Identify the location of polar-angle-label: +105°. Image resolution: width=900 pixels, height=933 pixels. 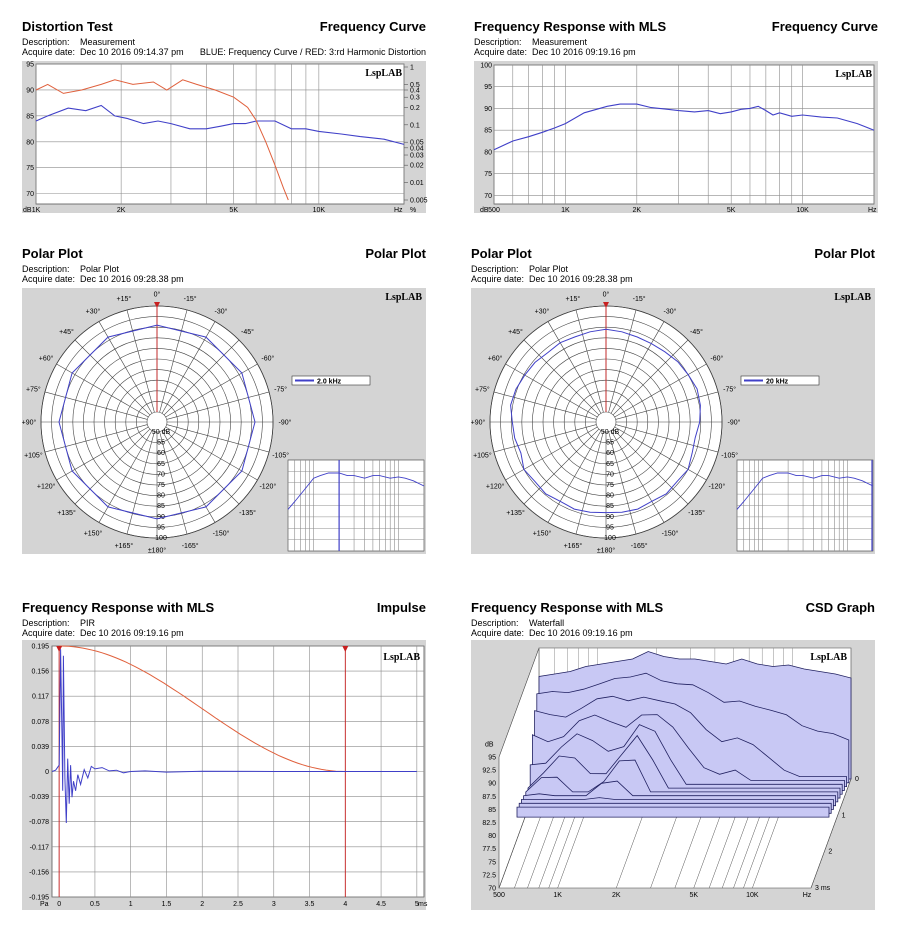
(482, 456).